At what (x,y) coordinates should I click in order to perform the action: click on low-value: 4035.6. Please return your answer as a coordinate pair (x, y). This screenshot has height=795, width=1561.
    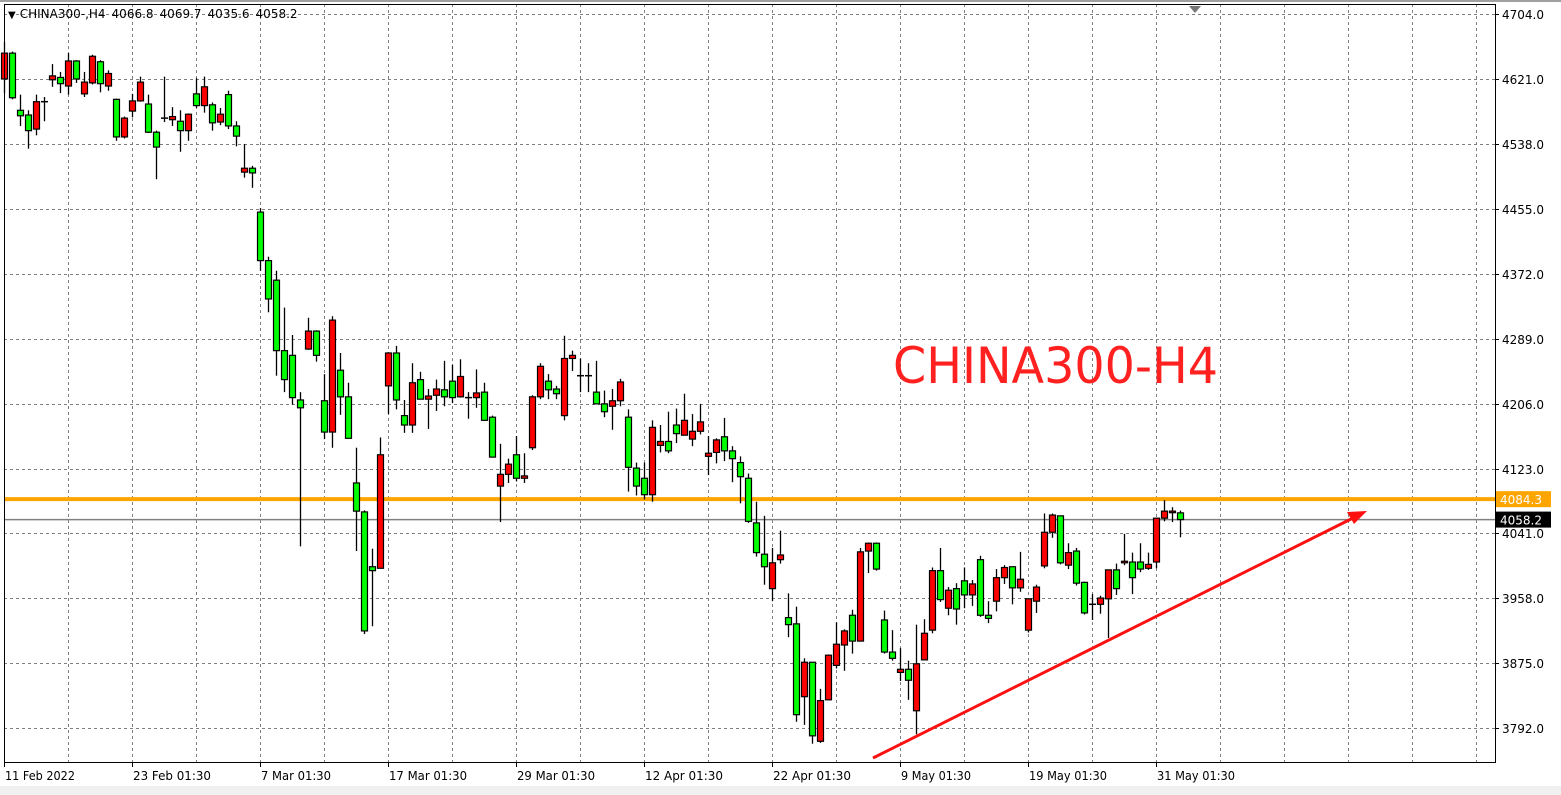
    Looking at the image, I should click on (228, 14).